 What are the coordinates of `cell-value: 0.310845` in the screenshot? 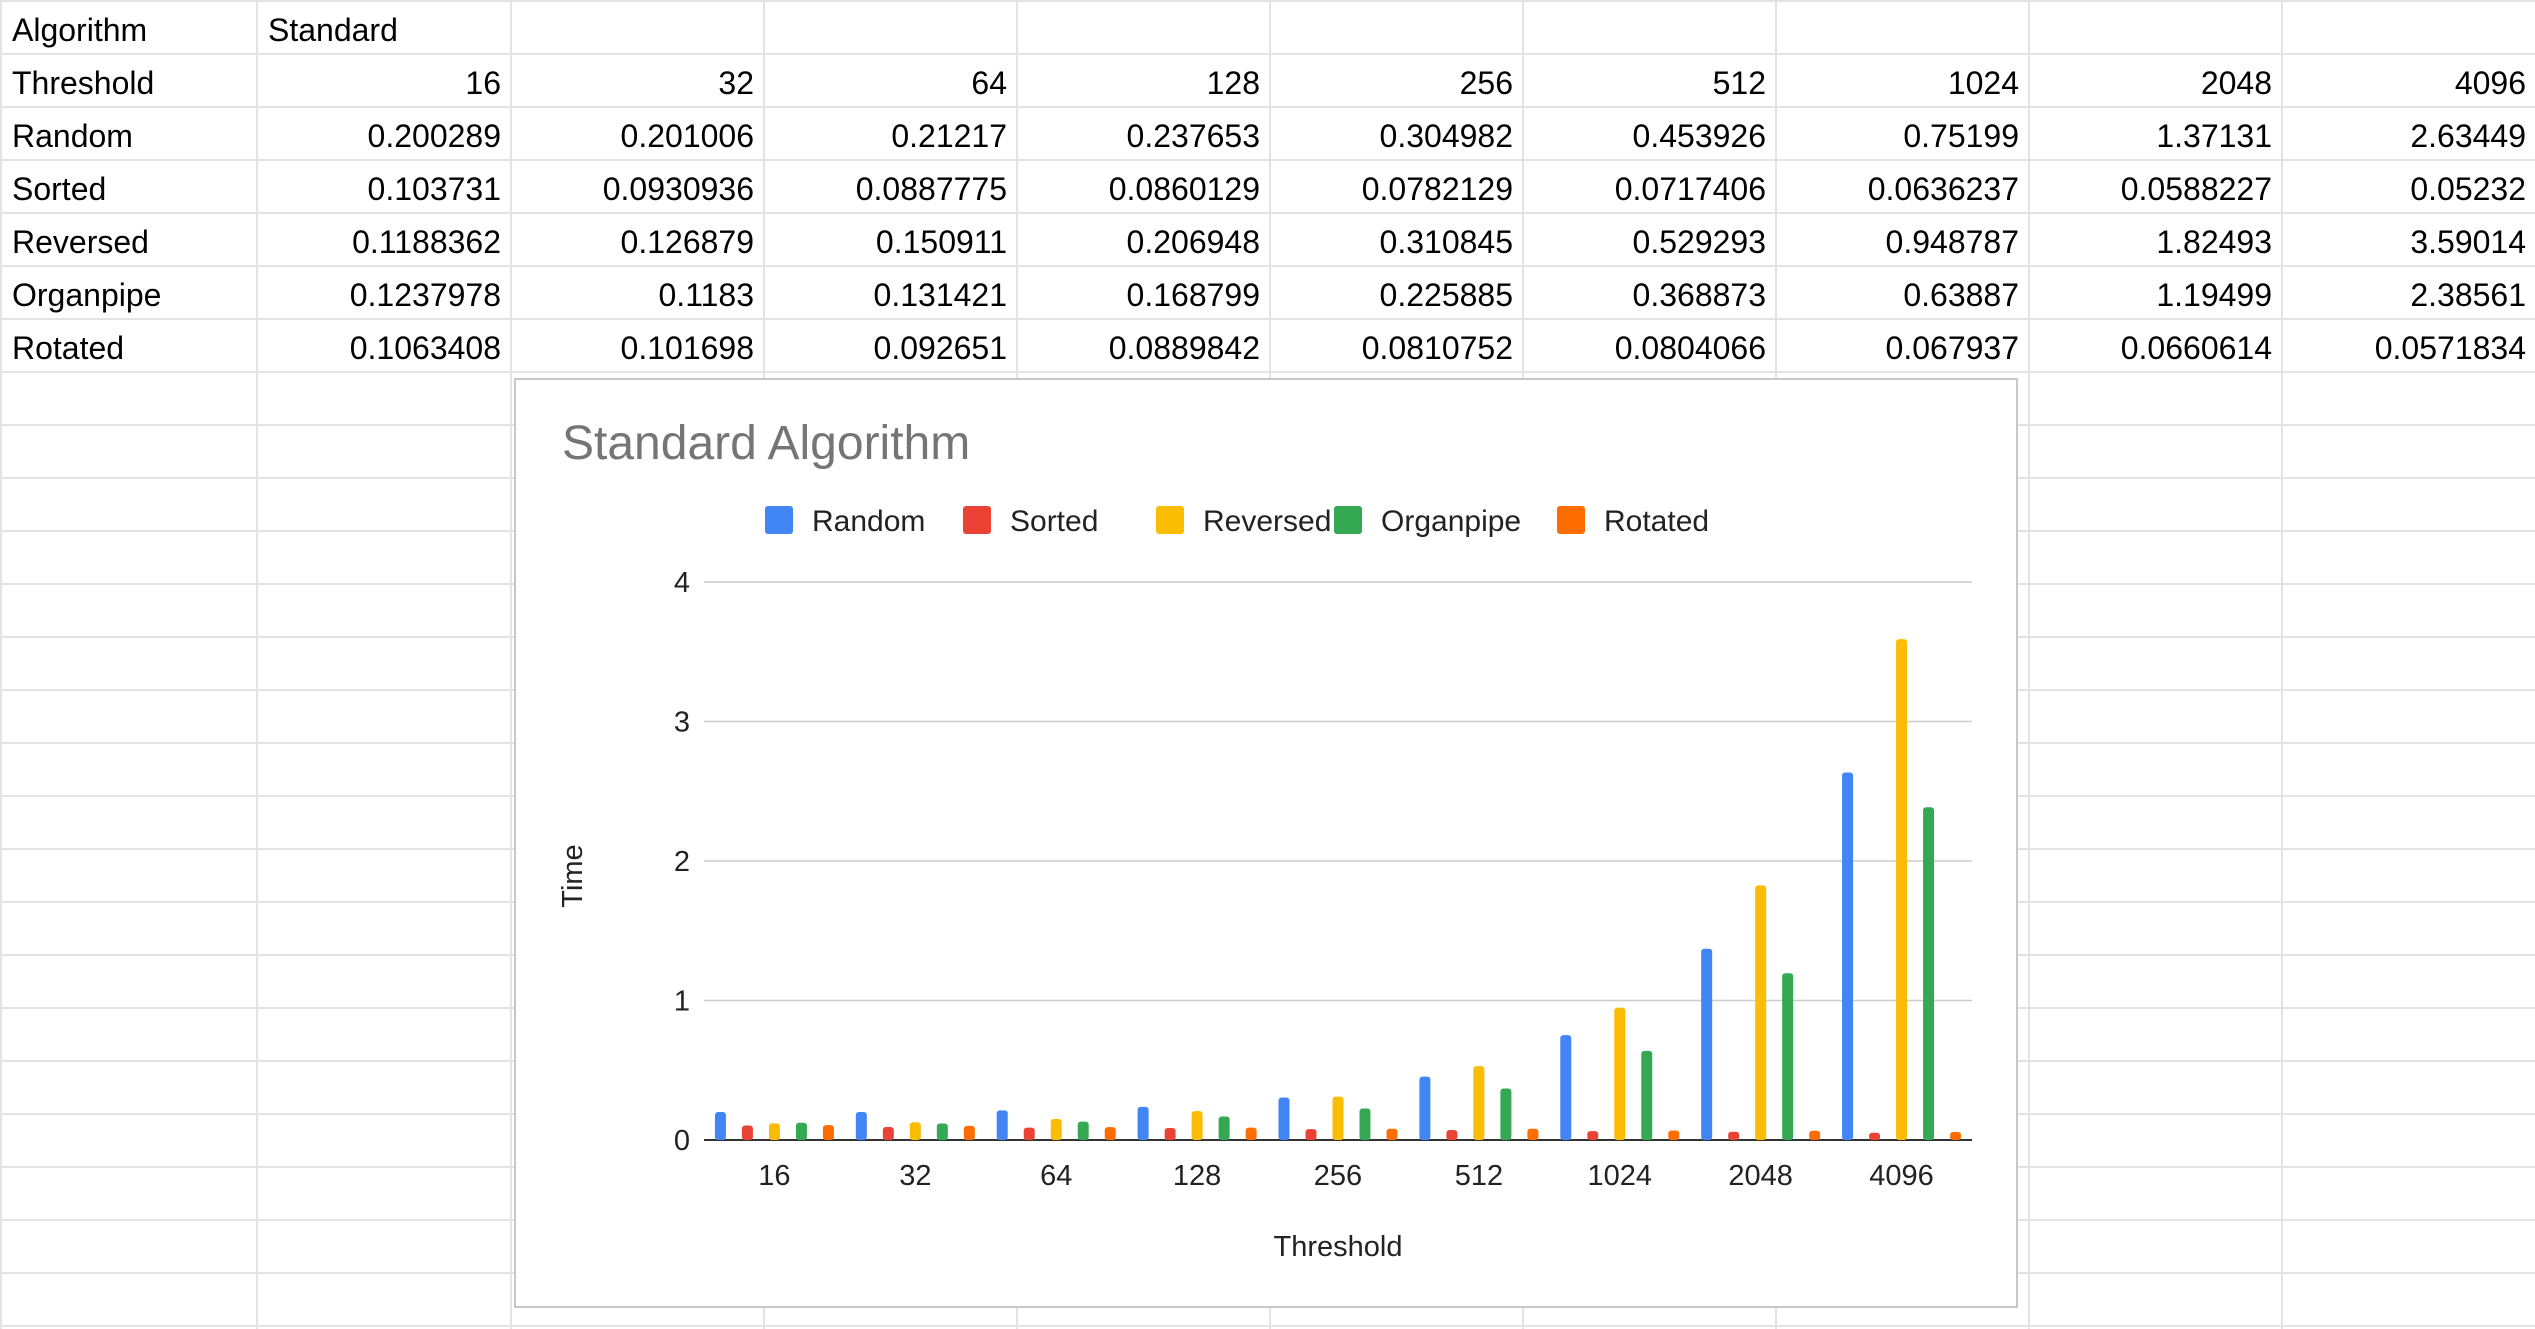 It's located at (1446, 242).